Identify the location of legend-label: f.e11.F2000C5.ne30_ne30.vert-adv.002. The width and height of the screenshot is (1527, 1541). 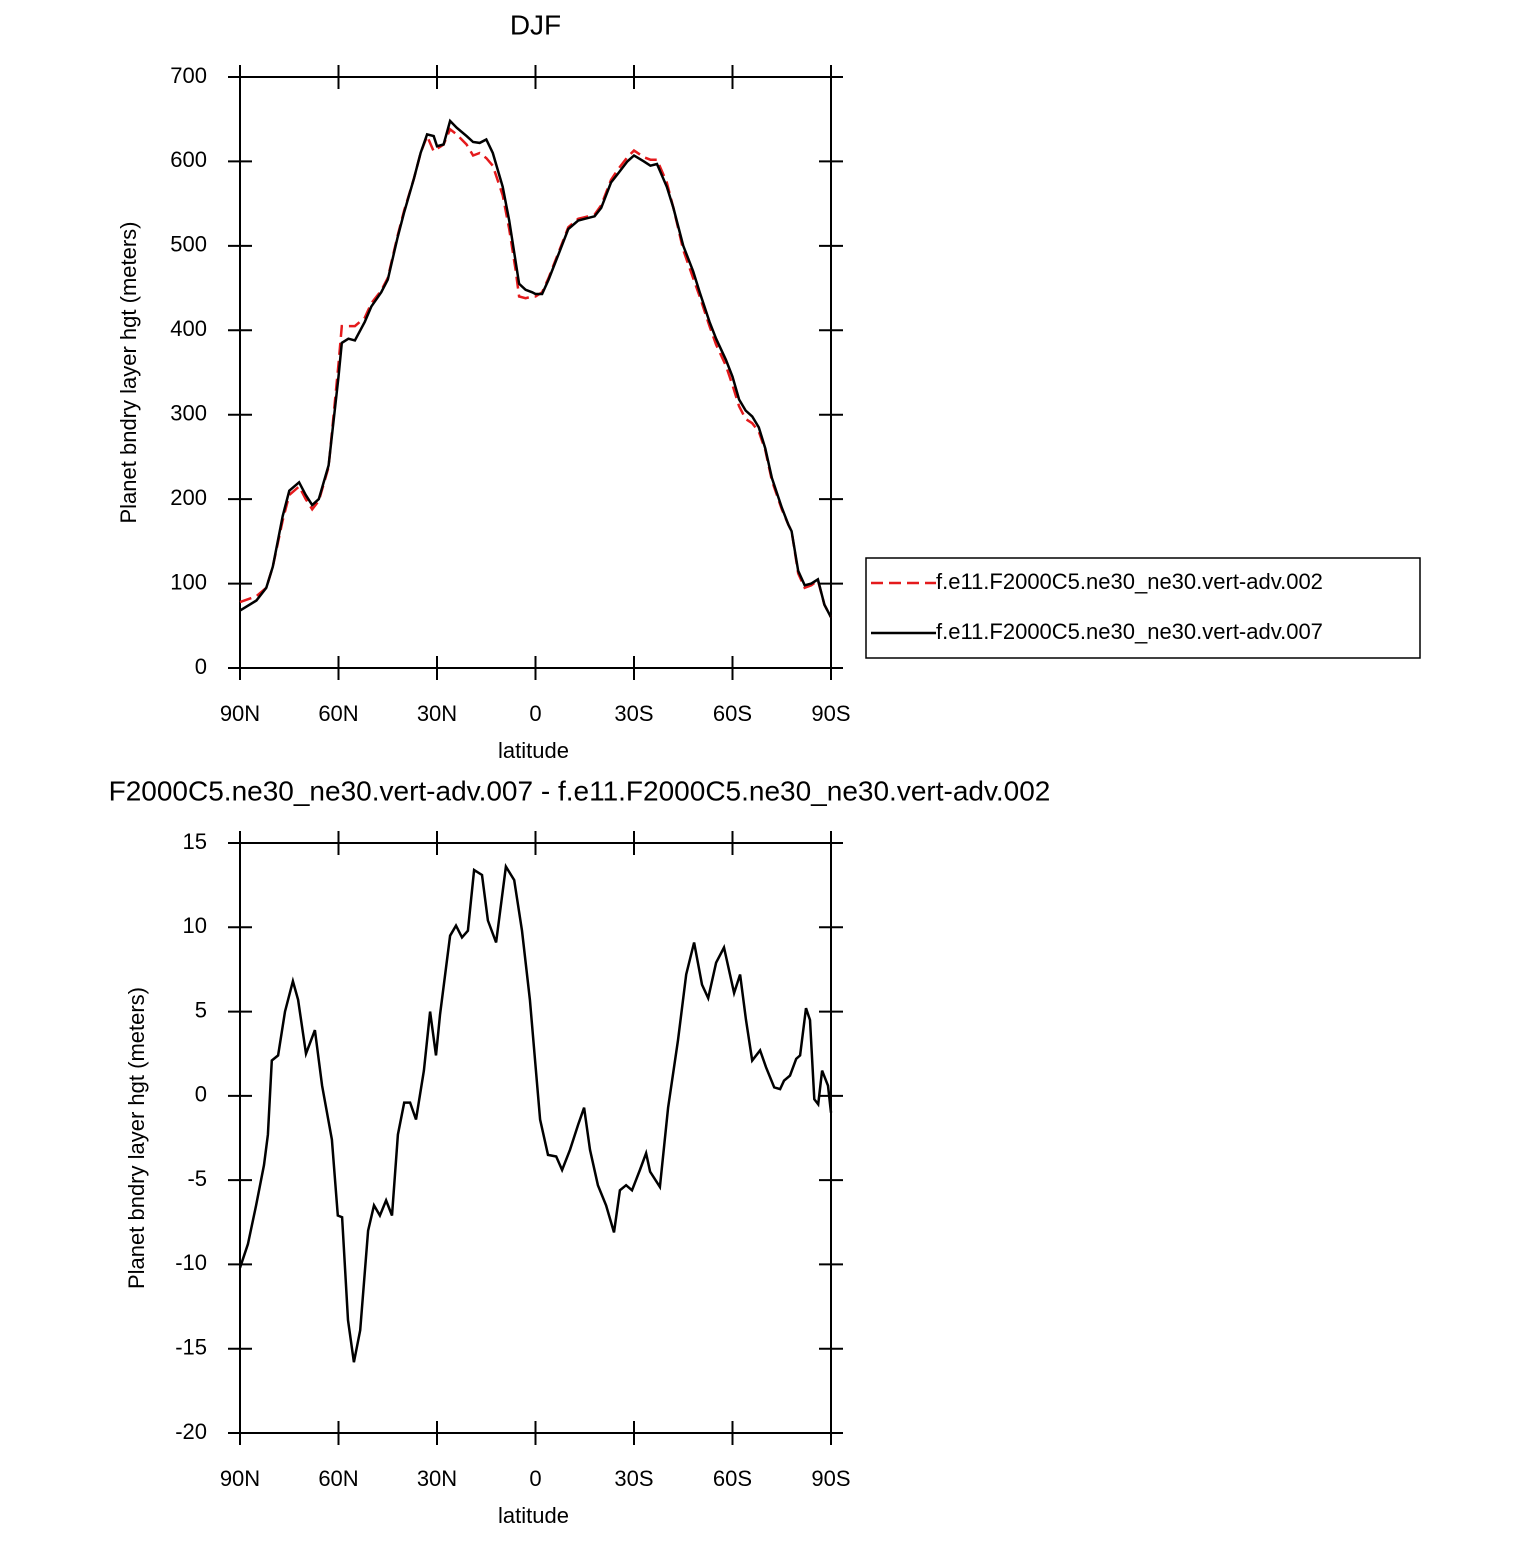
(1129, 581).